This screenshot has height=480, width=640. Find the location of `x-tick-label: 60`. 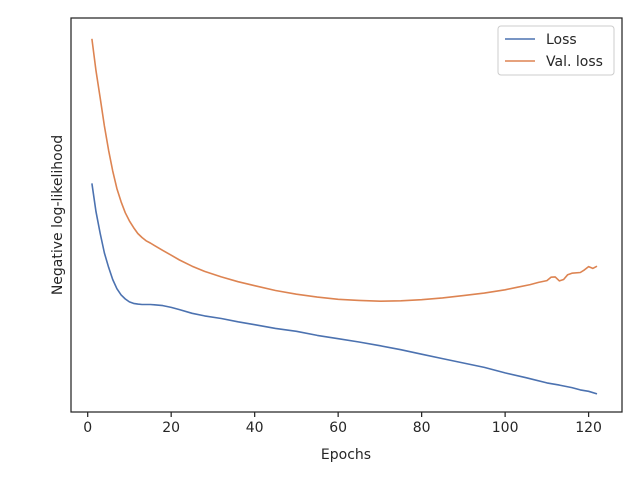

x-tick-label: 60 is located at coordinates (338, 428).